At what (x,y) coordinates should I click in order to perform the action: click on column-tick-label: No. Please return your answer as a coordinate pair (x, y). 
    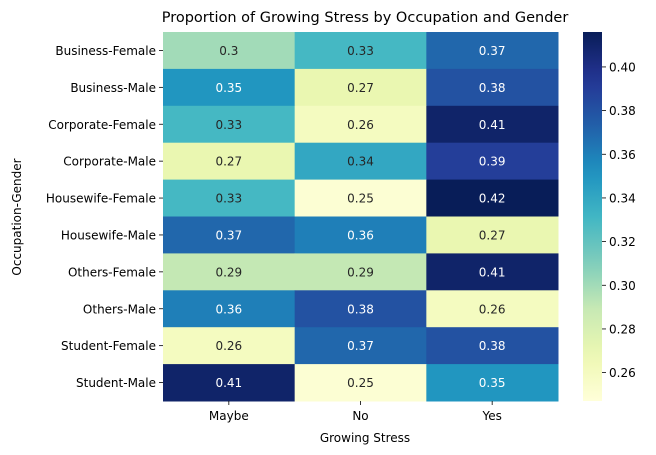
    Looking at the image, I should click on (360, 416).